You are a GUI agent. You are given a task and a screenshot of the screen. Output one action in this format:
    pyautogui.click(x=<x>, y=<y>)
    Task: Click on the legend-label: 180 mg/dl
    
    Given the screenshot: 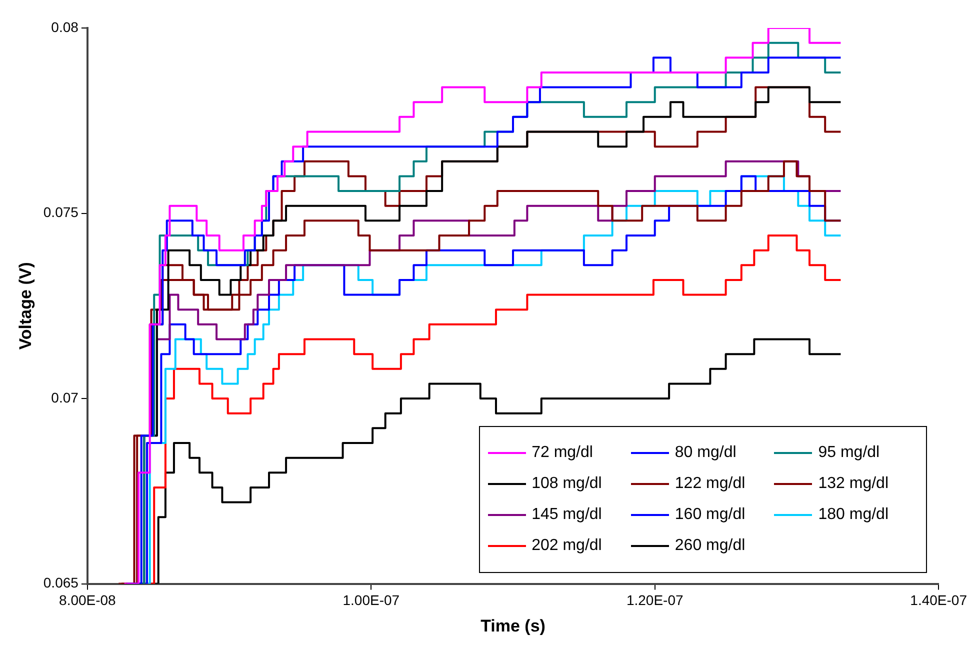 What is the action you would take?
    pyautogui.click(x=853, y=515)
    